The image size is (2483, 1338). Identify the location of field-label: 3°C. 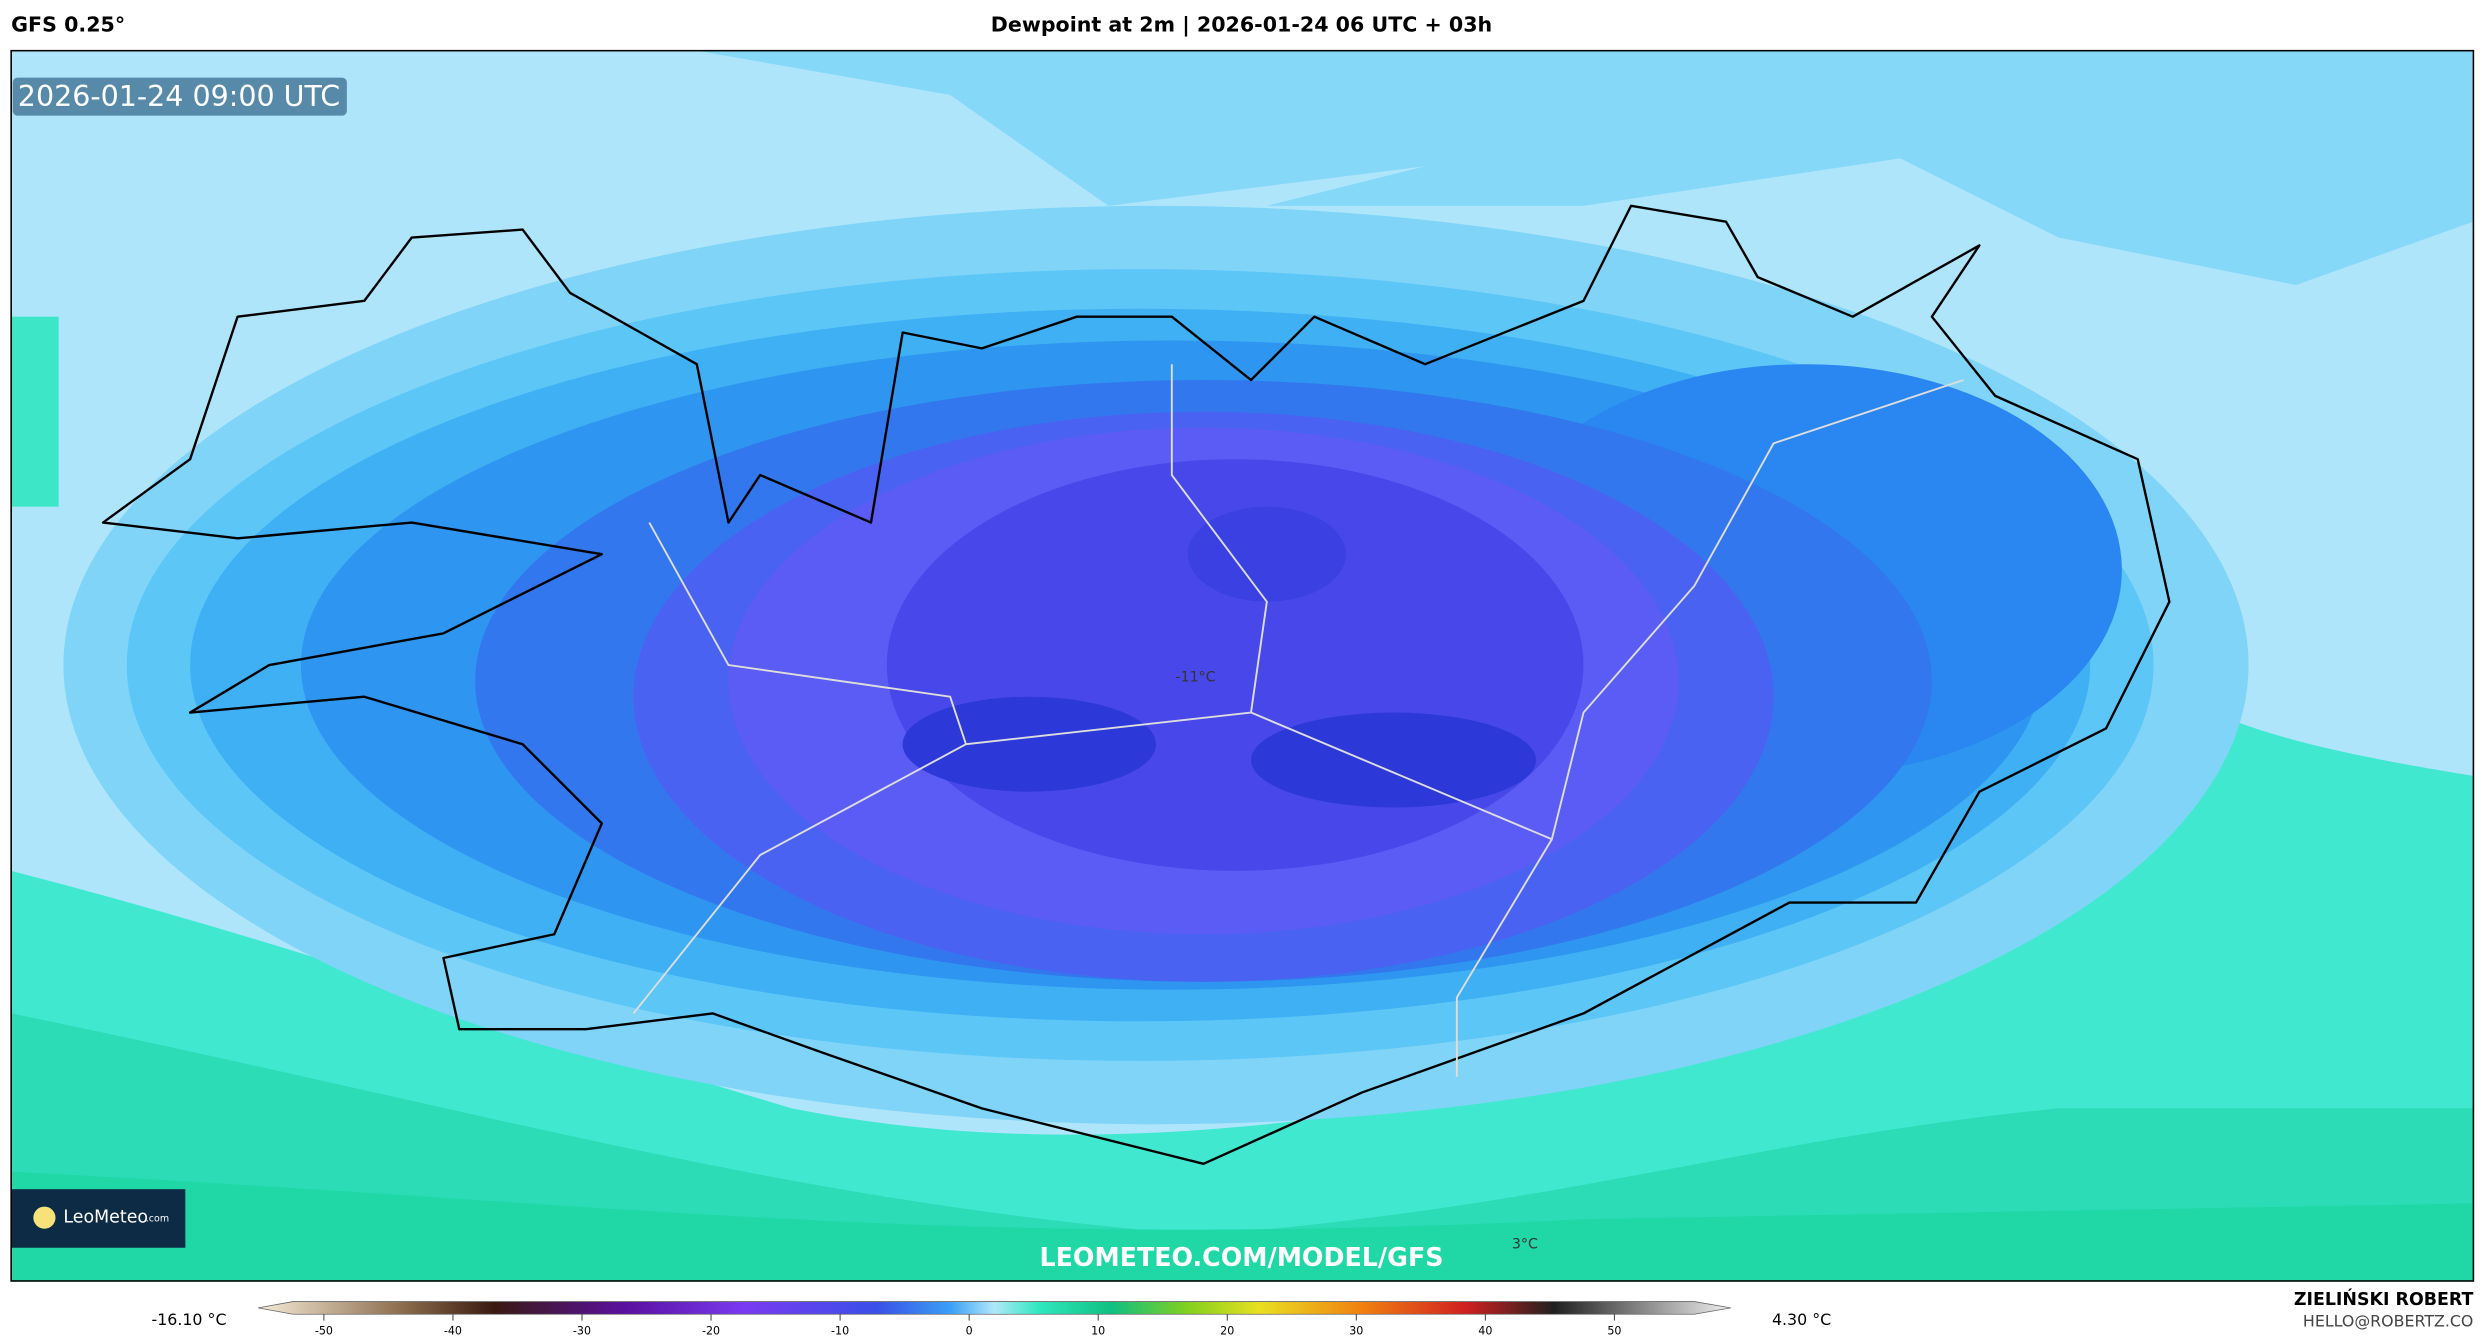
(1525, 1245).